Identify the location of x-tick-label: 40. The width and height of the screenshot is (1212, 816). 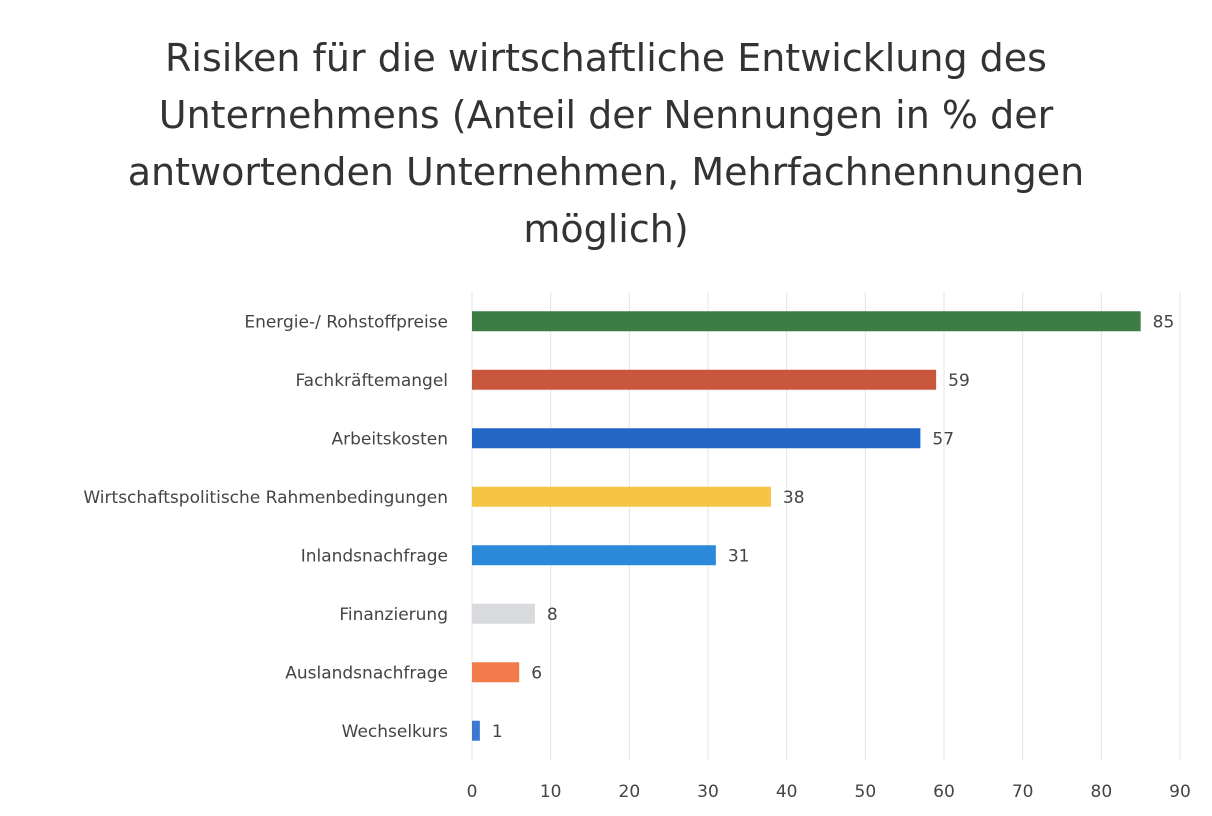
(787, 792).